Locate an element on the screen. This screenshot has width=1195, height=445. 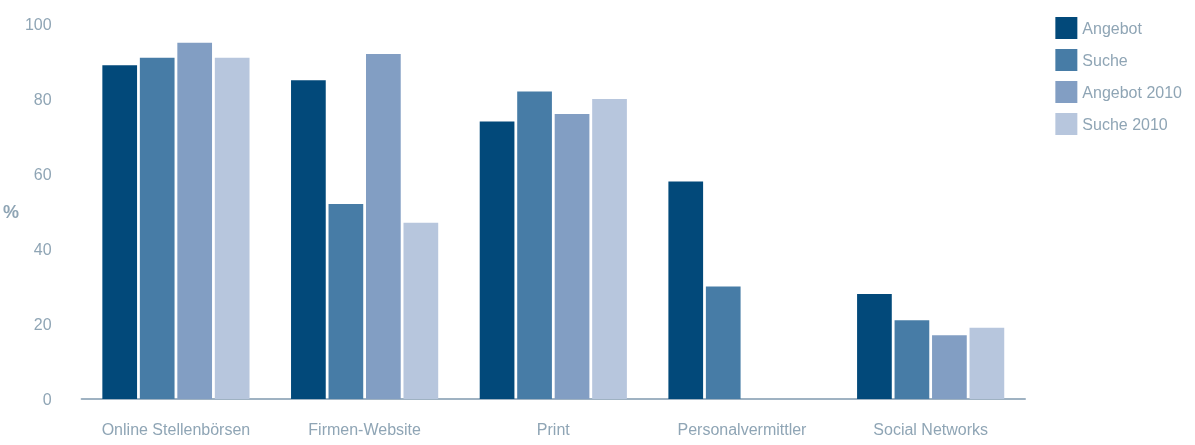
legend-label: Angebot is located at coordinates (1112, 28).